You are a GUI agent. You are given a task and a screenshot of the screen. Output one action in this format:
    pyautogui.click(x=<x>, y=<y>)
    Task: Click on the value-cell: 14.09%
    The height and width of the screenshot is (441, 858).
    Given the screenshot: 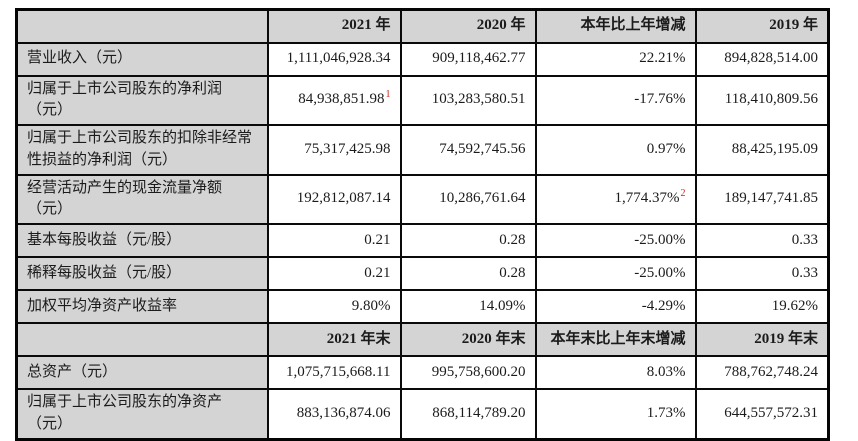 What is the action you would take?
    pyautogui.click(x=468, y=306)
    